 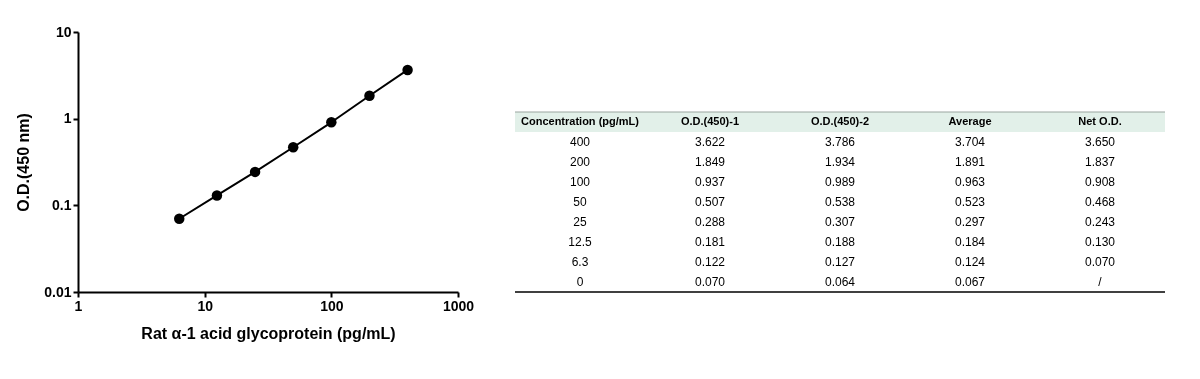 What do you see at coordinates (78, 305) in the screenshot?
I see `x-tick-label: 1` at bounding box center [78, 305].